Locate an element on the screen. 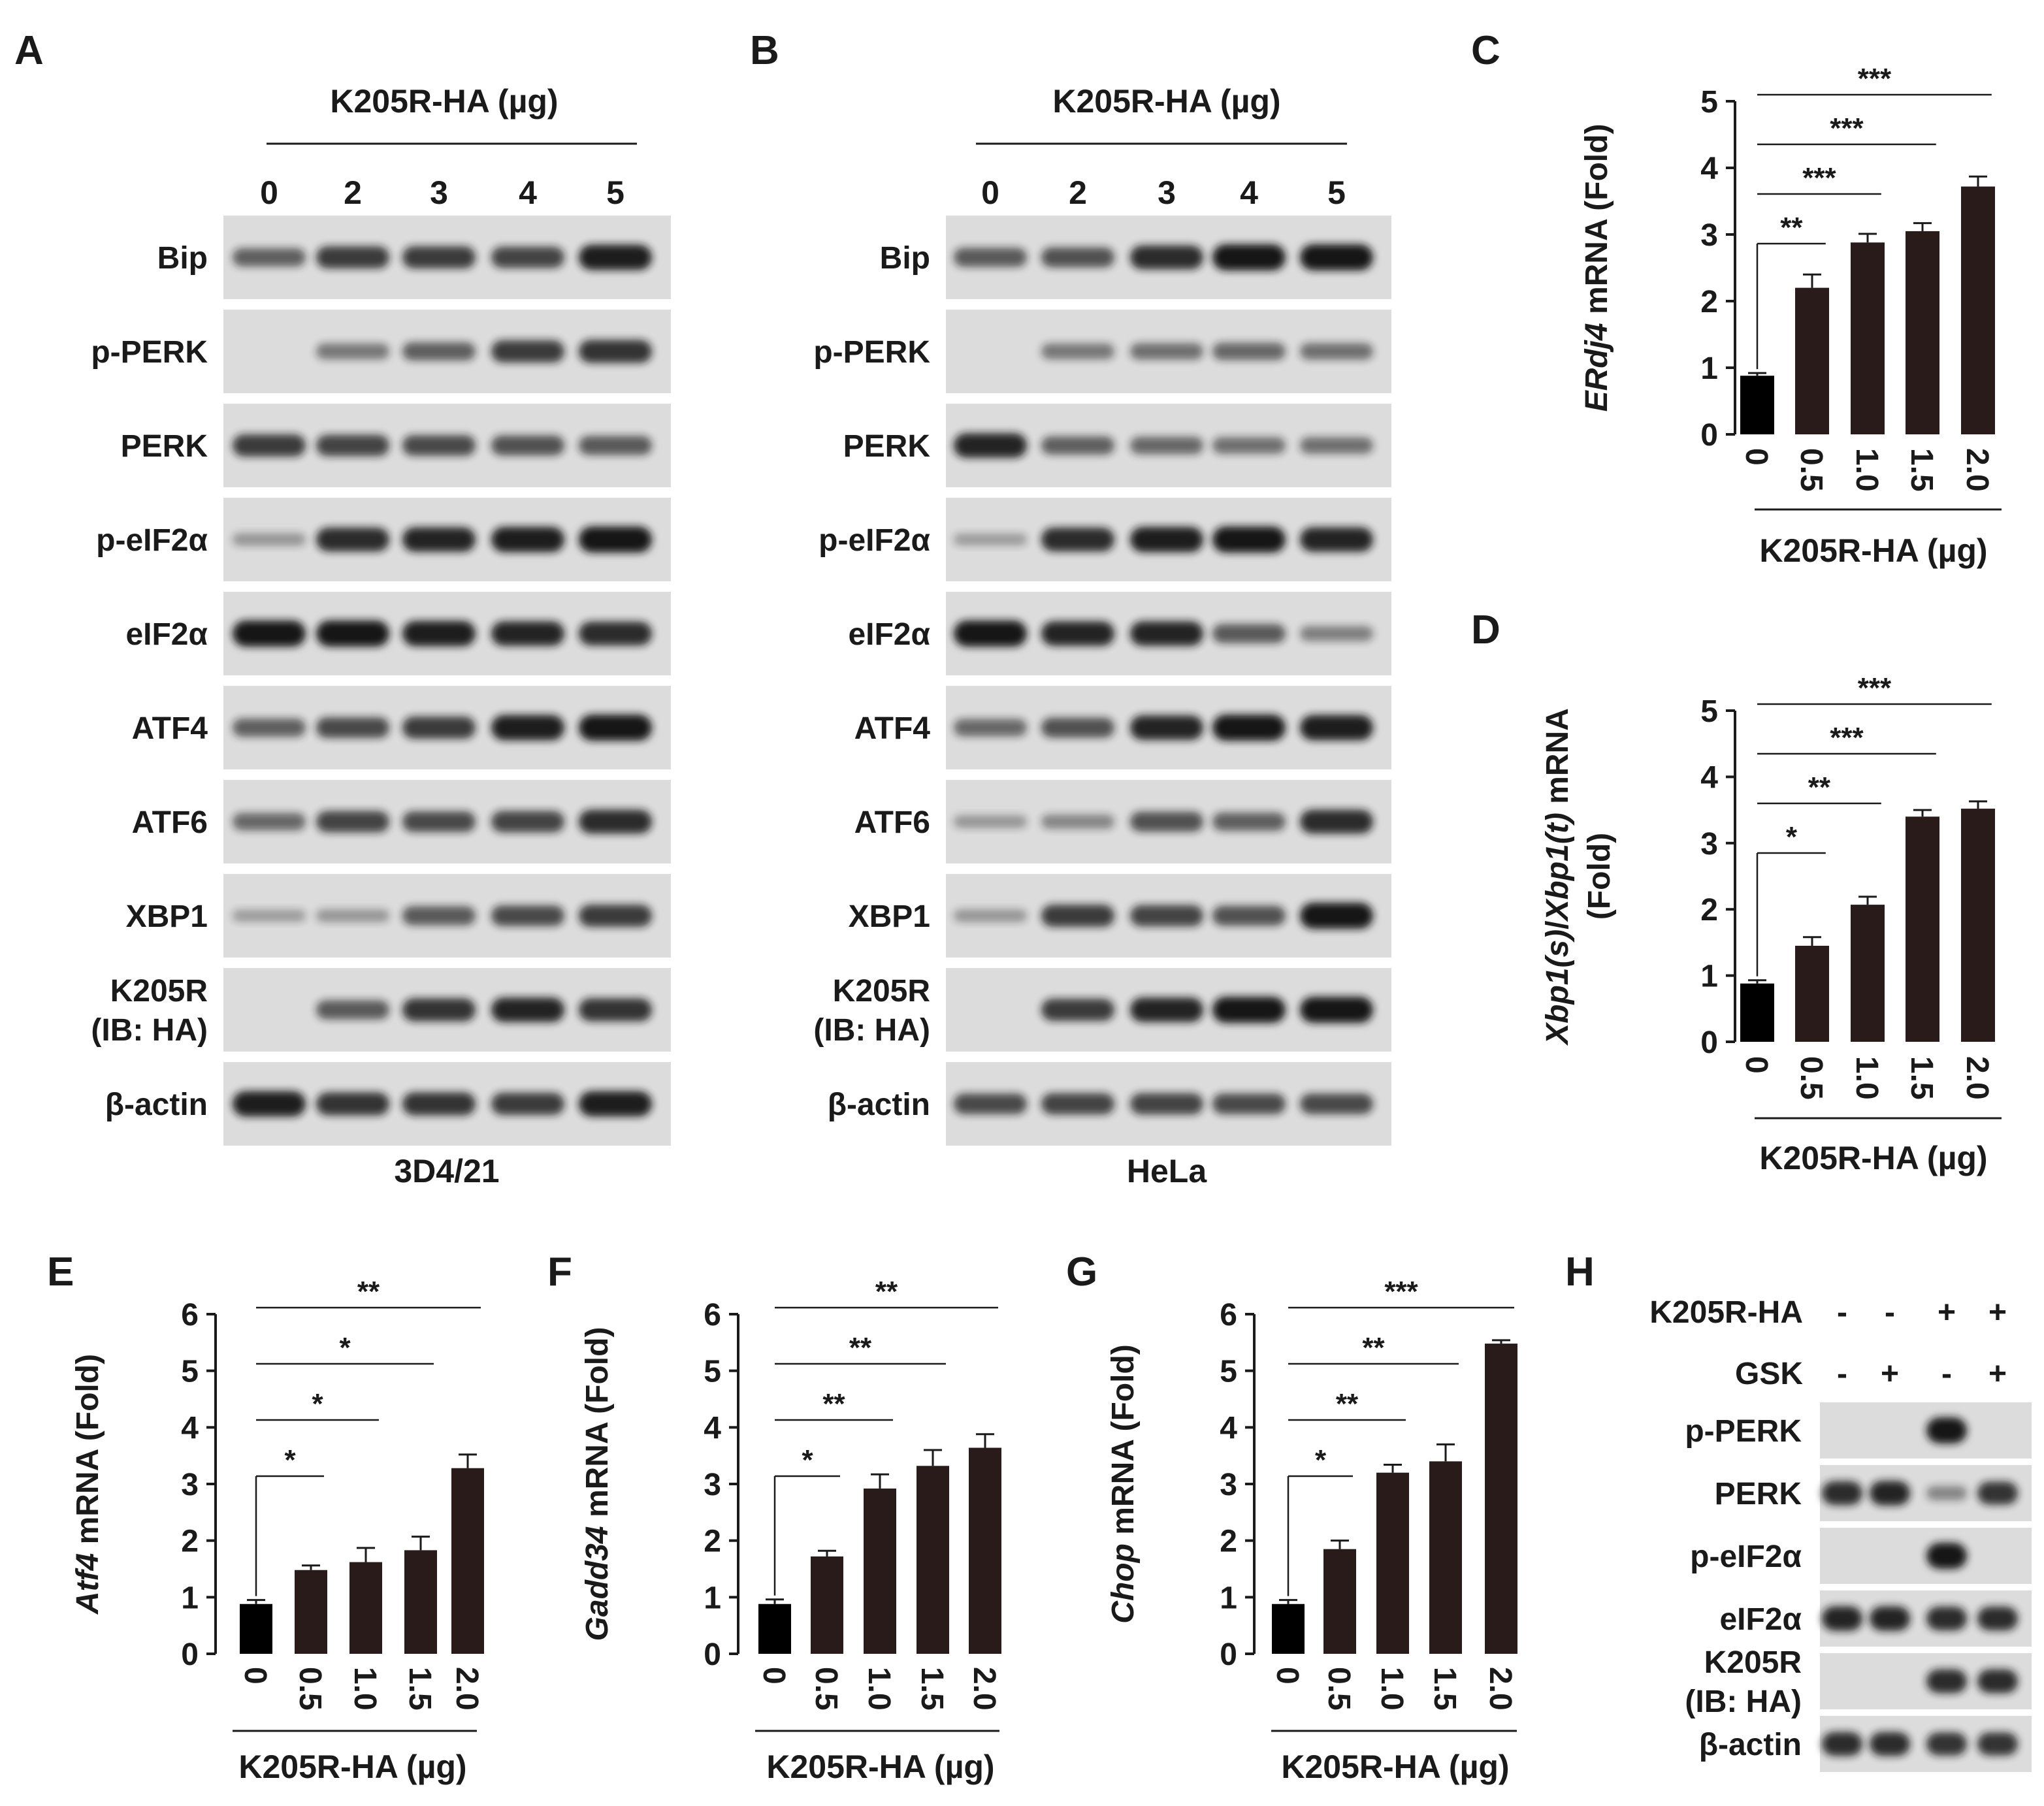  significance-label: * is located at coordinates (1321, 1460).